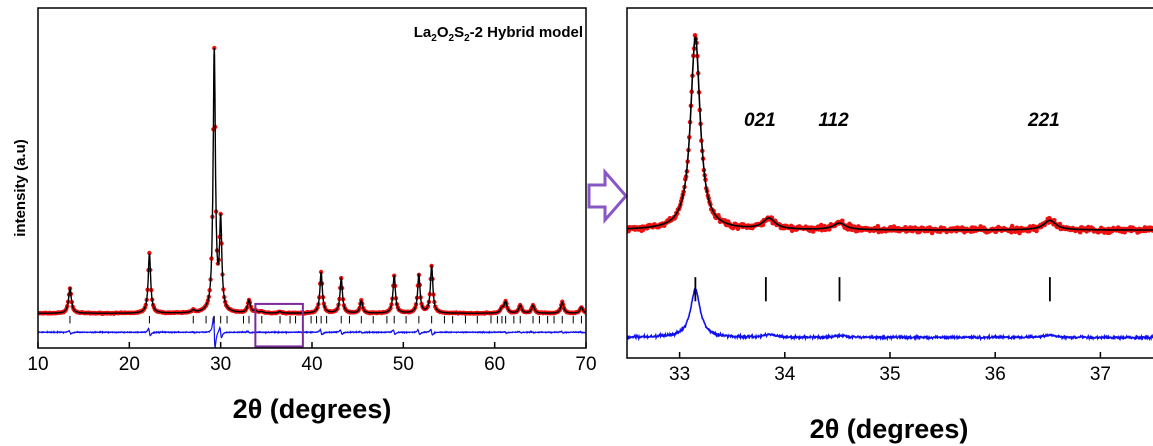  What do you see at coordinates (1100, 374) in the screenshot?
I see `zoom-x-tick-label: 37` at bounding box center [1100, 374].